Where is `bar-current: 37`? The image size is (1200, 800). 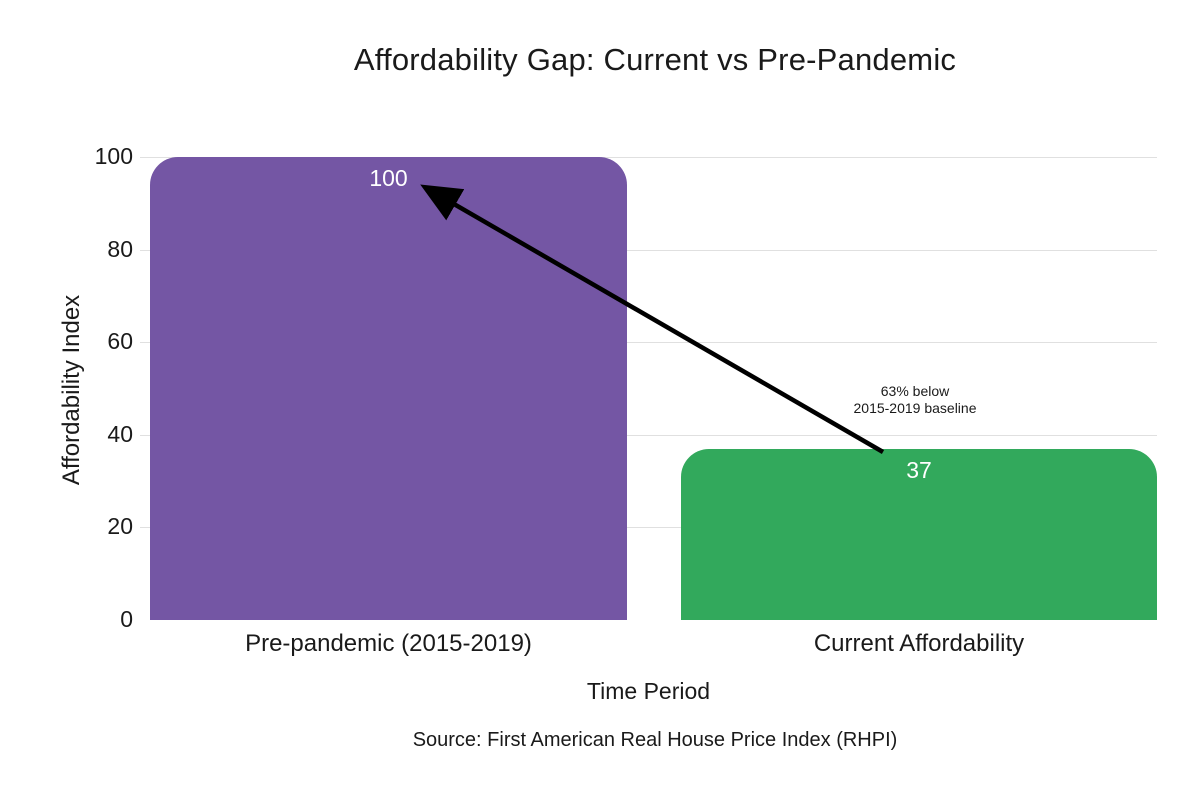 bar-current: 37 is located at coordinates (919, 534).